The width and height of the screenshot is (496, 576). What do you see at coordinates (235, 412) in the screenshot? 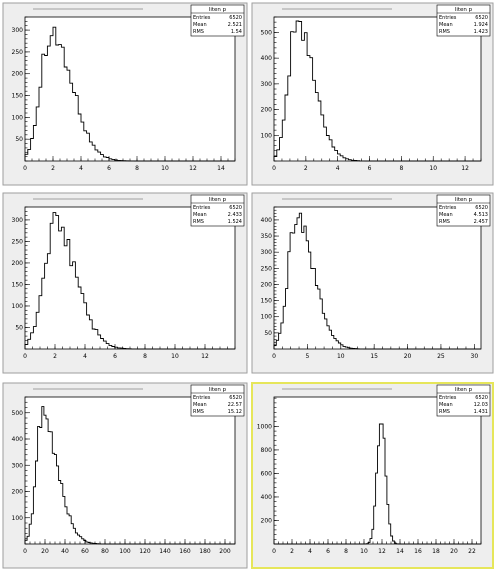
I see `stats-rms-value: 15.12` at bounding box center [235, 412].